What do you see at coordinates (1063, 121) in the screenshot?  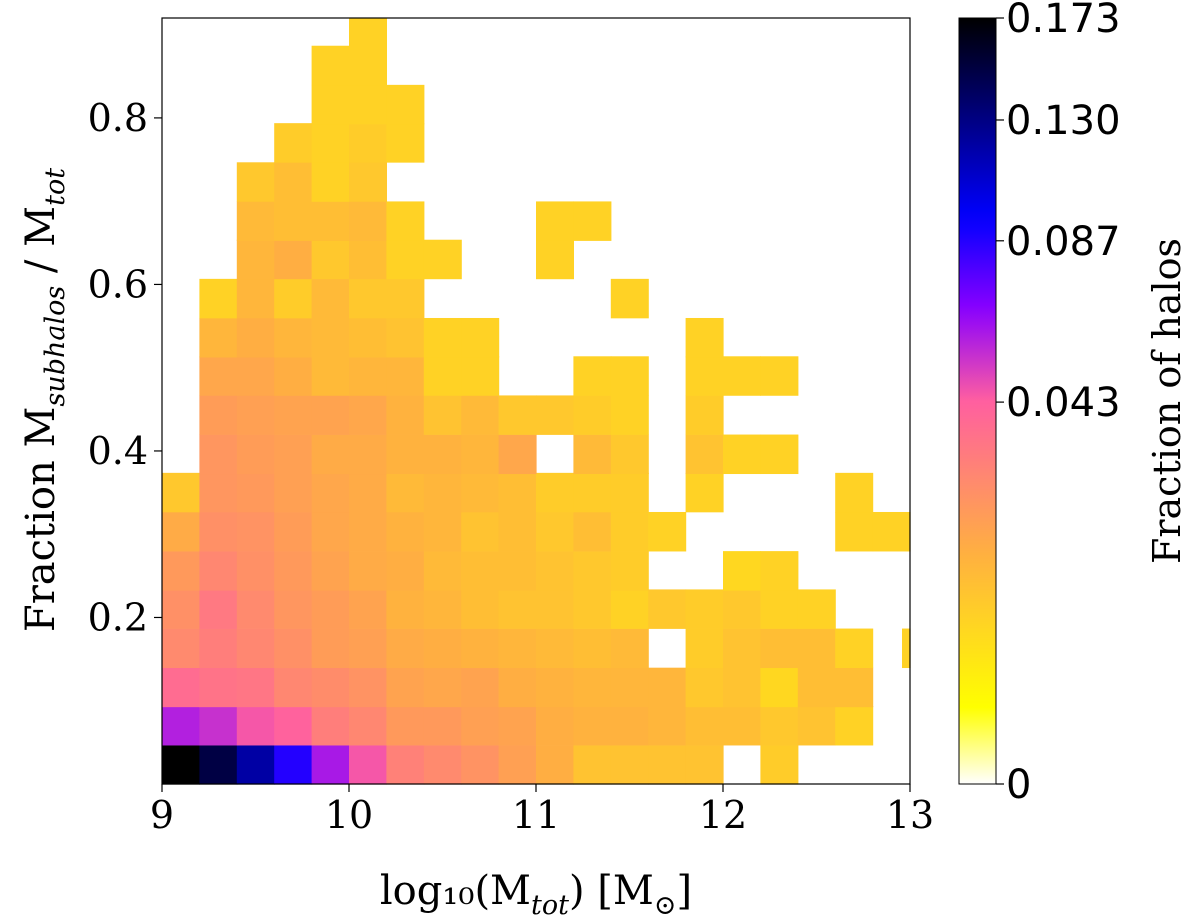 I see `colorbar-tick-label: 0.130` at bounding box center [1063, 121].